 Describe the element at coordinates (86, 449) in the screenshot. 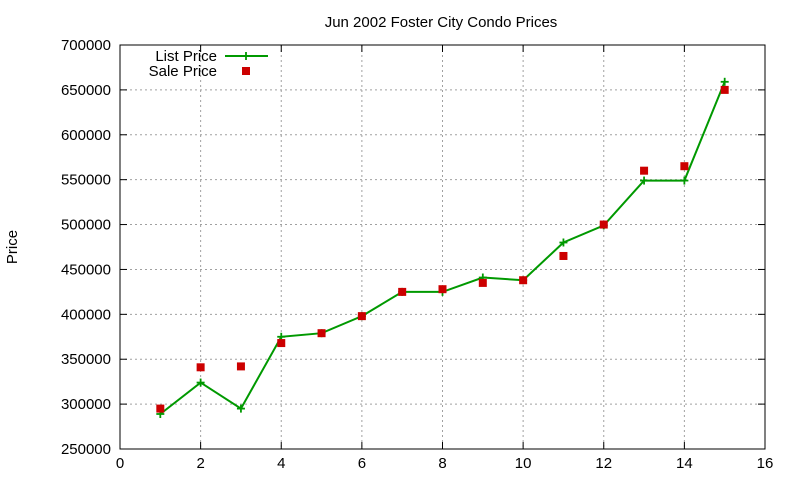

I see `y-tick-label: 250000` at that location.